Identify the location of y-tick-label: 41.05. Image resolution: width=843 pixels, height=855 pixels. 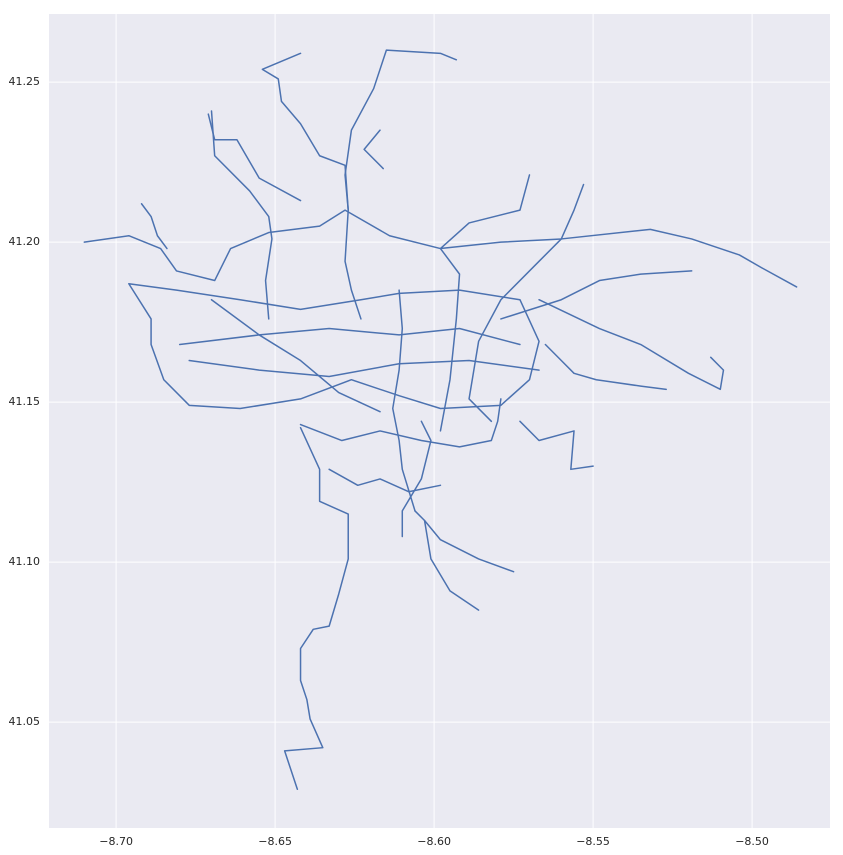
(25, 721).